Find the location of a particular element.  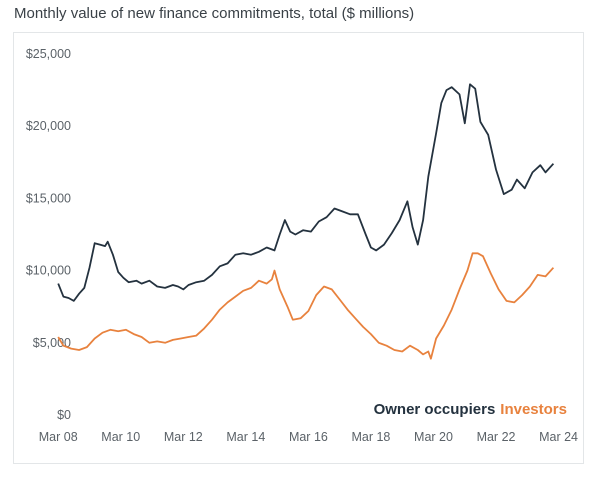

x-tick-label: Mar 16 is located at coordinates (308, 437).